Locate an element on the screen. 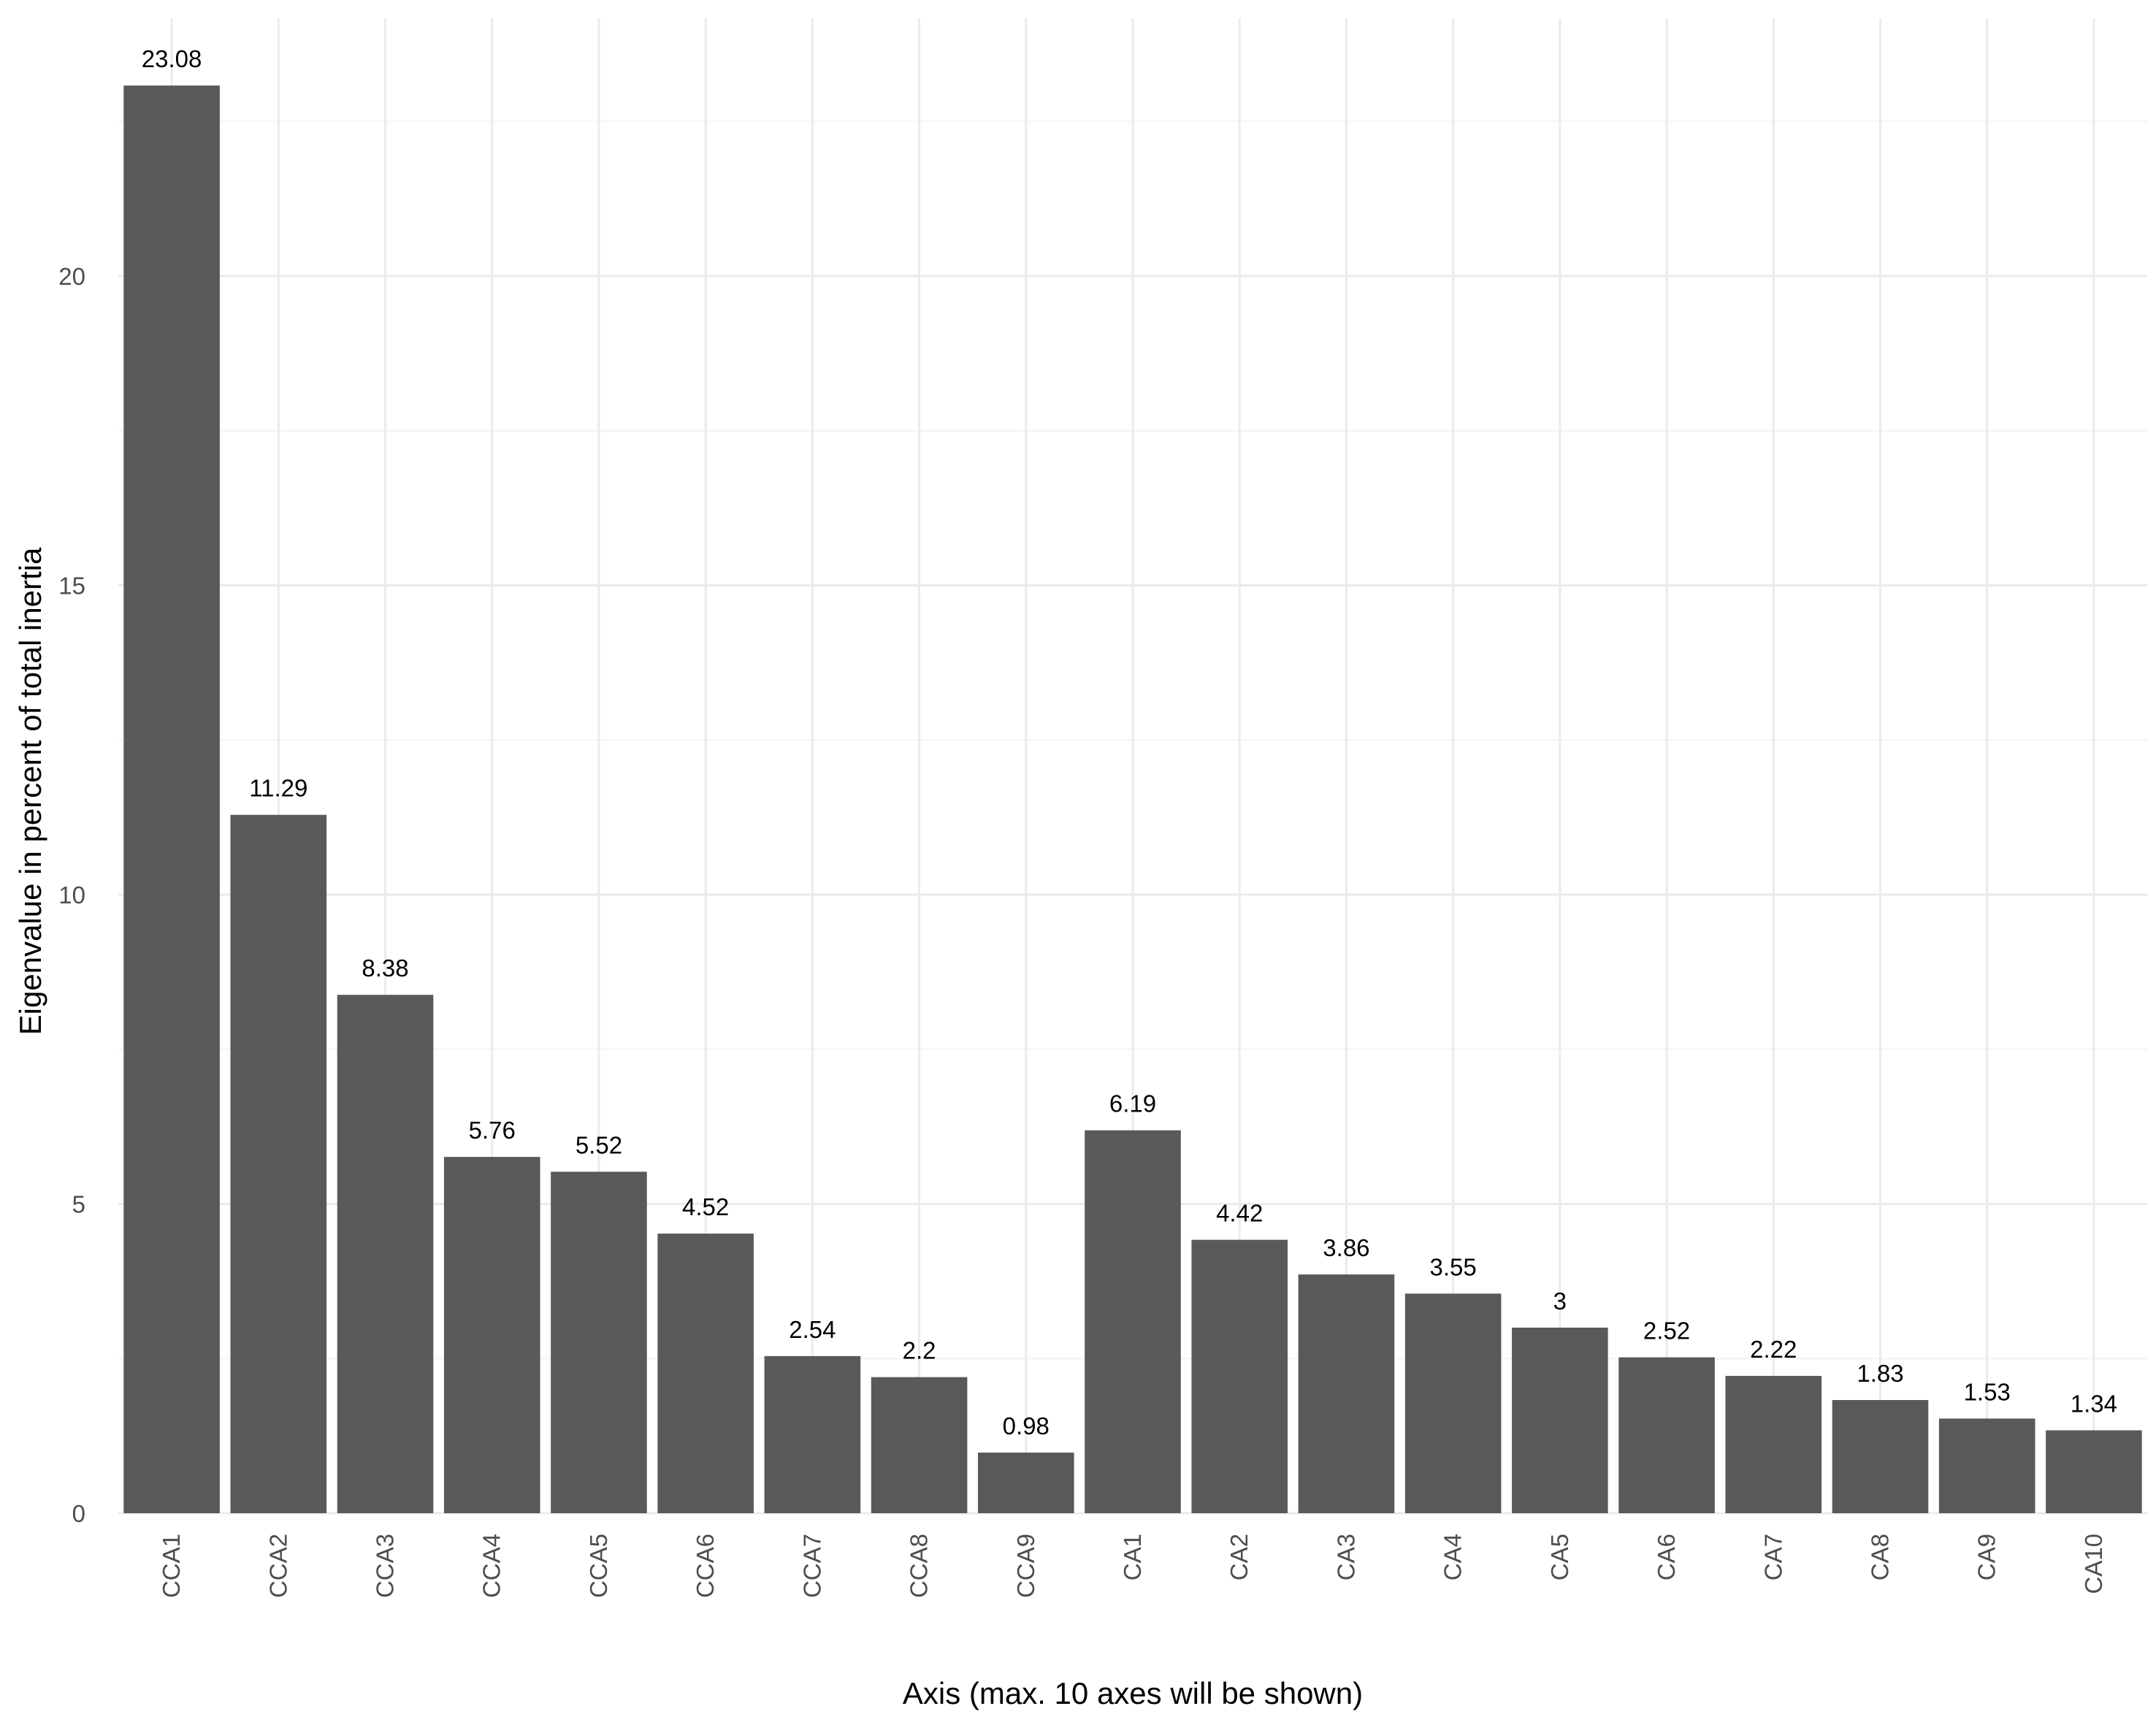  bar-cca9 is located at coordinates (1025, 1482).